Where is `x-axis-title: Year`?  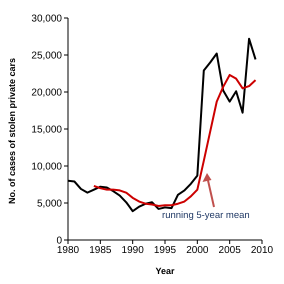 x-axis-title: Year is located at coordinates (165, 271).